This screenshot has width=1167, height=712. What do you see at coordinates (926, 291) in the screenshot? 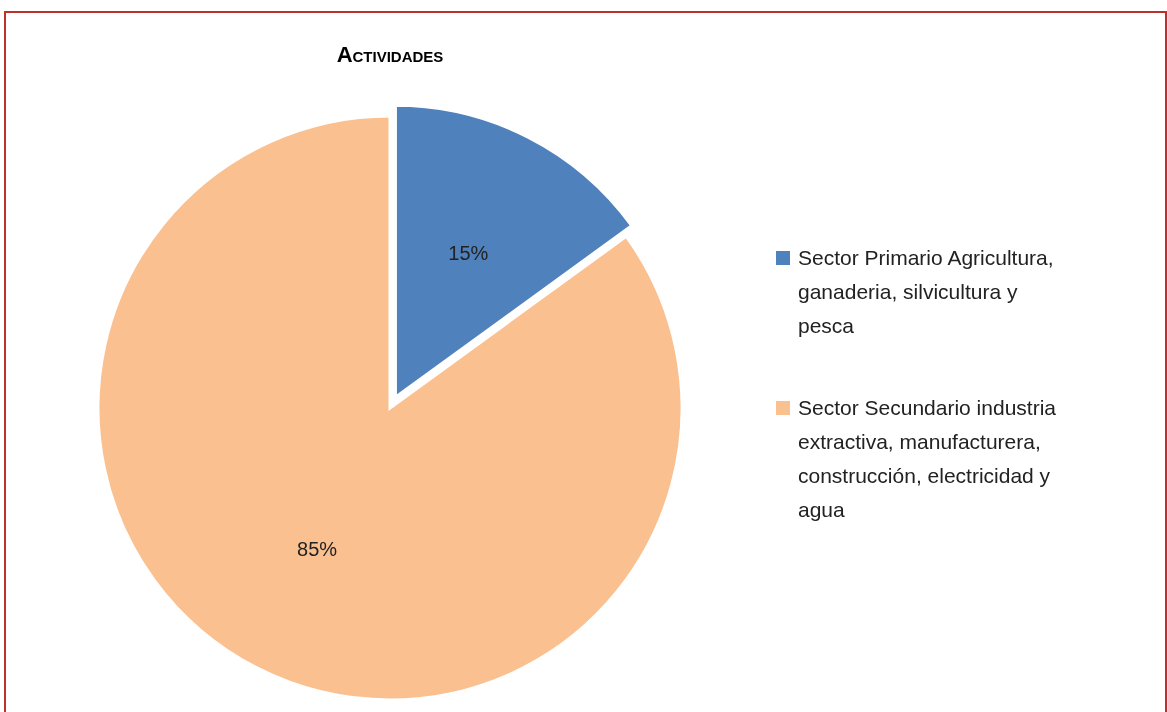
I see `legend-label: Sector Primario Agricultura, ganaderia, silvicultura y pesca` at bounding box center [926, 291].